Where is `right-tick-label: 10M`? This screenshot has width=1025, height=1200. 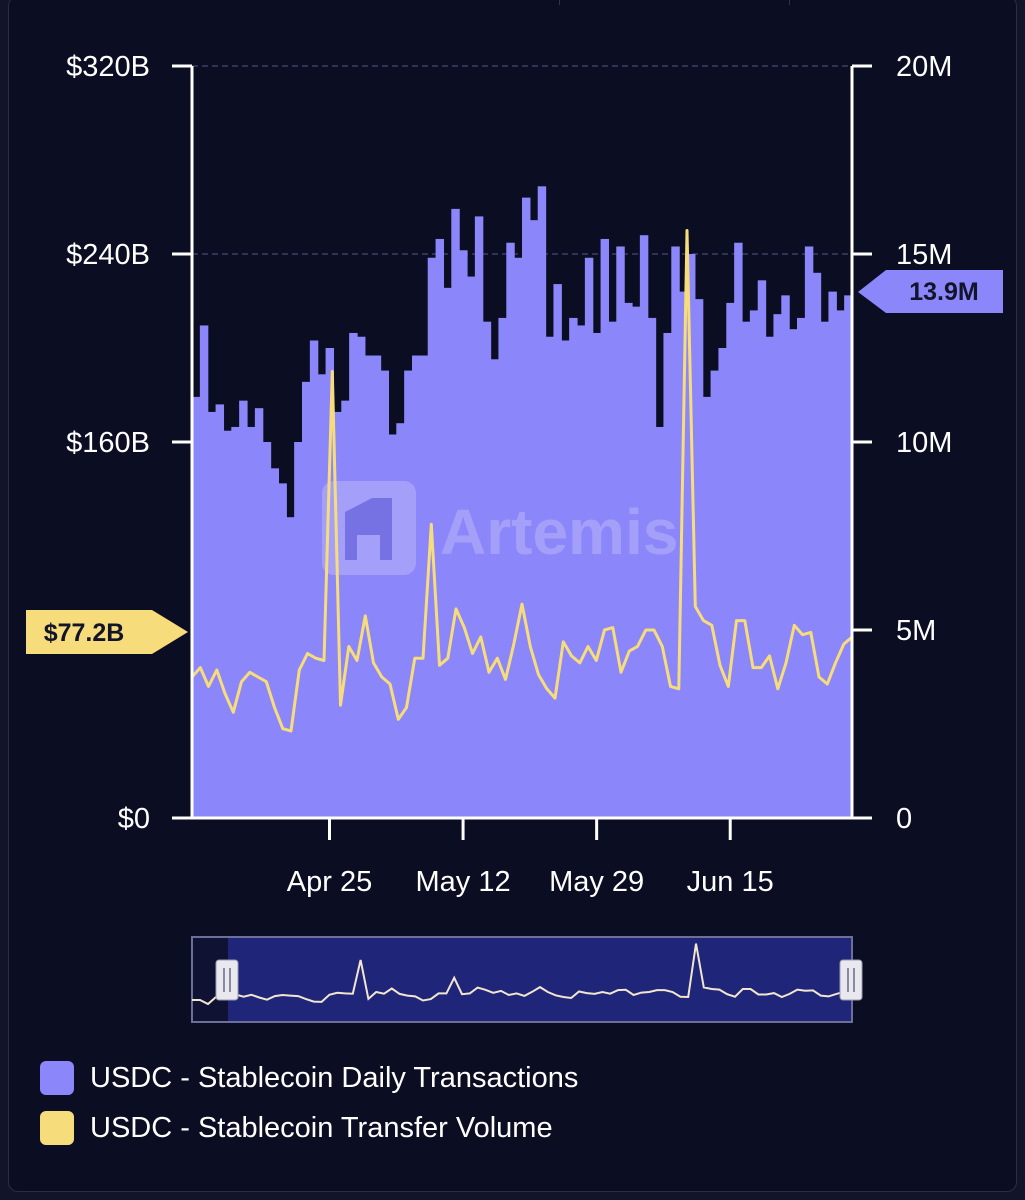 right-tick-label: 10M is located at coordinates (924, 443).